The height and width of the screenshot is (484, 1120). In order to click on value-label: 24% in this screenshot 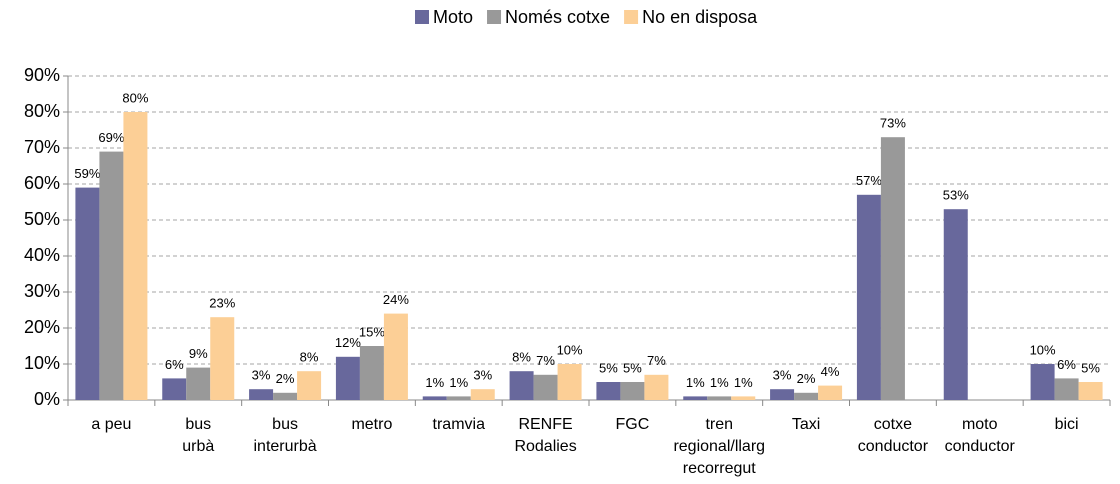, I will do `click(396, 299)`.